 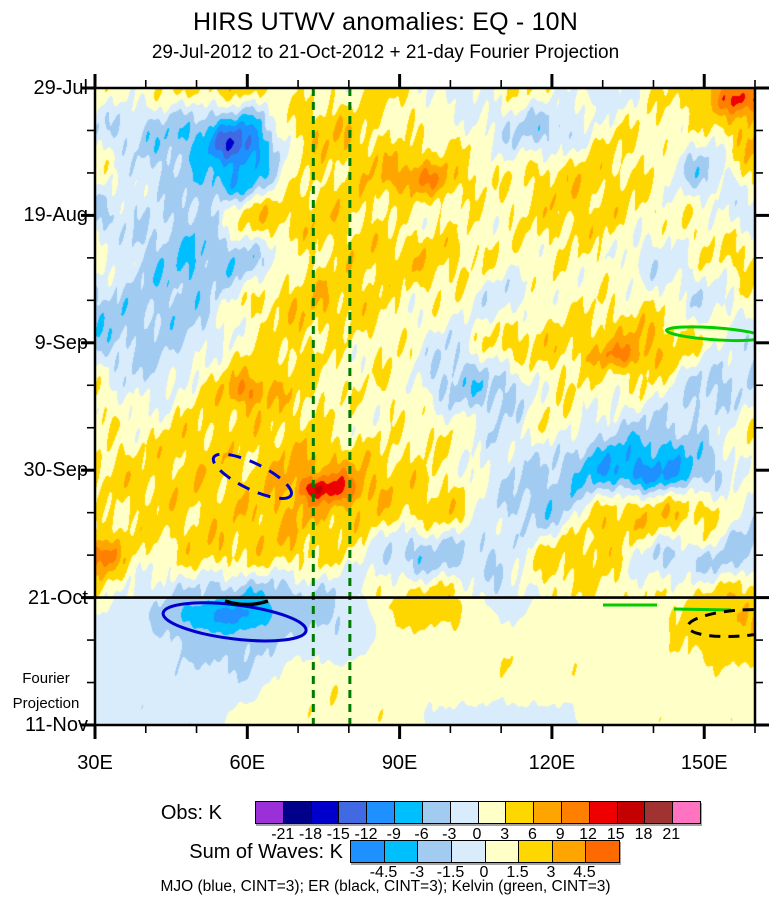 I want to click on colorbar-tick-label: -21, so click(x=283, y=834).